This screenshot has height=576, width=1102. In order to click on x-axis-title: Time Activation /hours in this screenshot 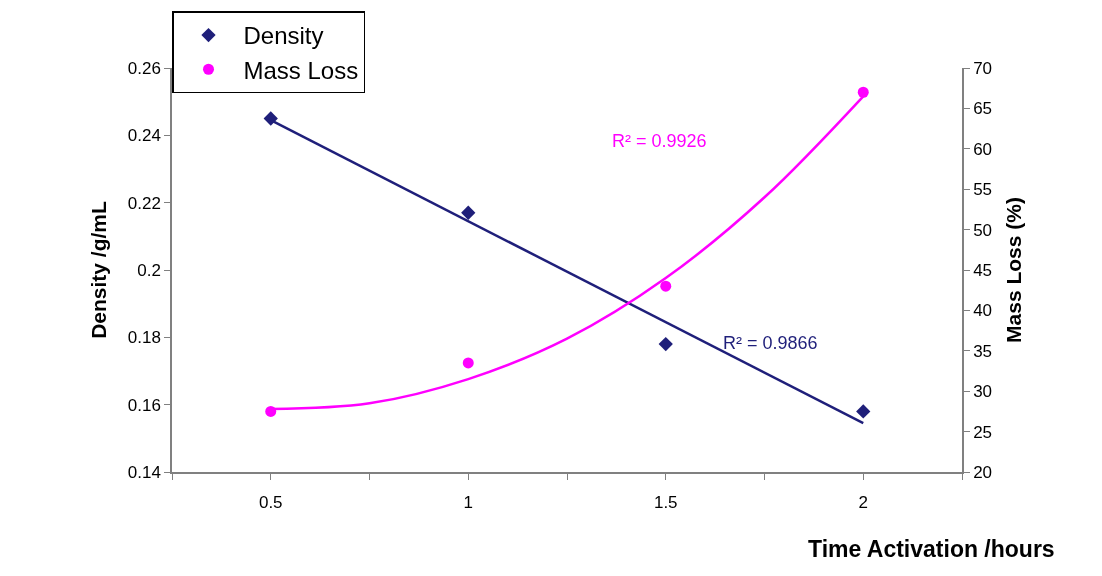, I will do `click(931, 549)`.